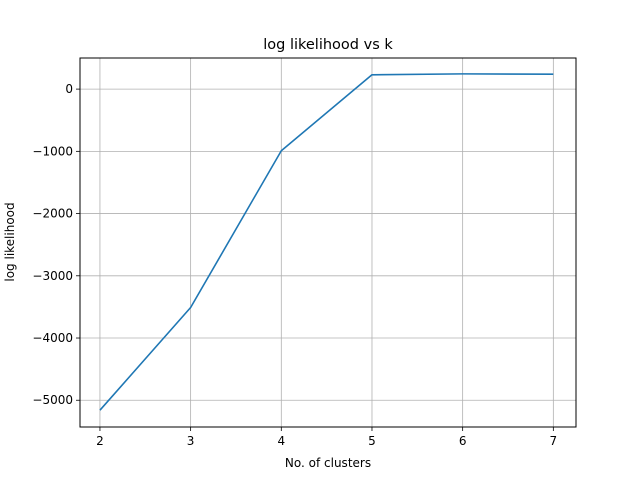 The width and height of the screenshot is (640, 480). What do you see at coordinates (52, 214) in the screenshot?
I see `y-tick-label: −2000` at bounding box center [52, 214].